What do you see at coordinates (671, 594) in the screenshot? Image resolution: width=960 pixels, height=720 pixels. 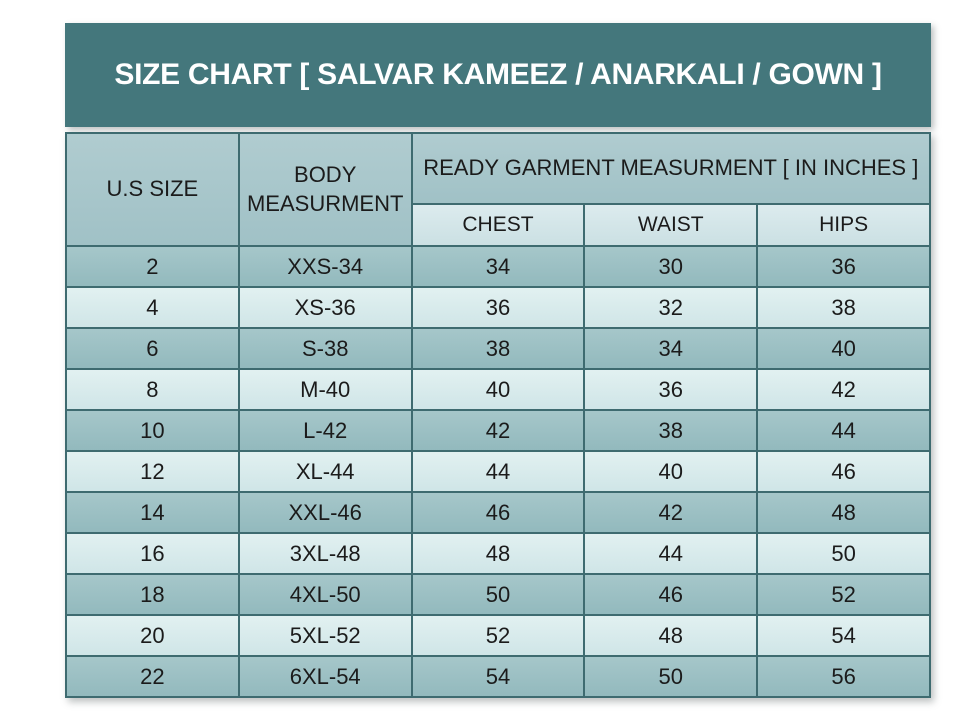 I see `waist-cell: 46` at bounding box center [671, 594].